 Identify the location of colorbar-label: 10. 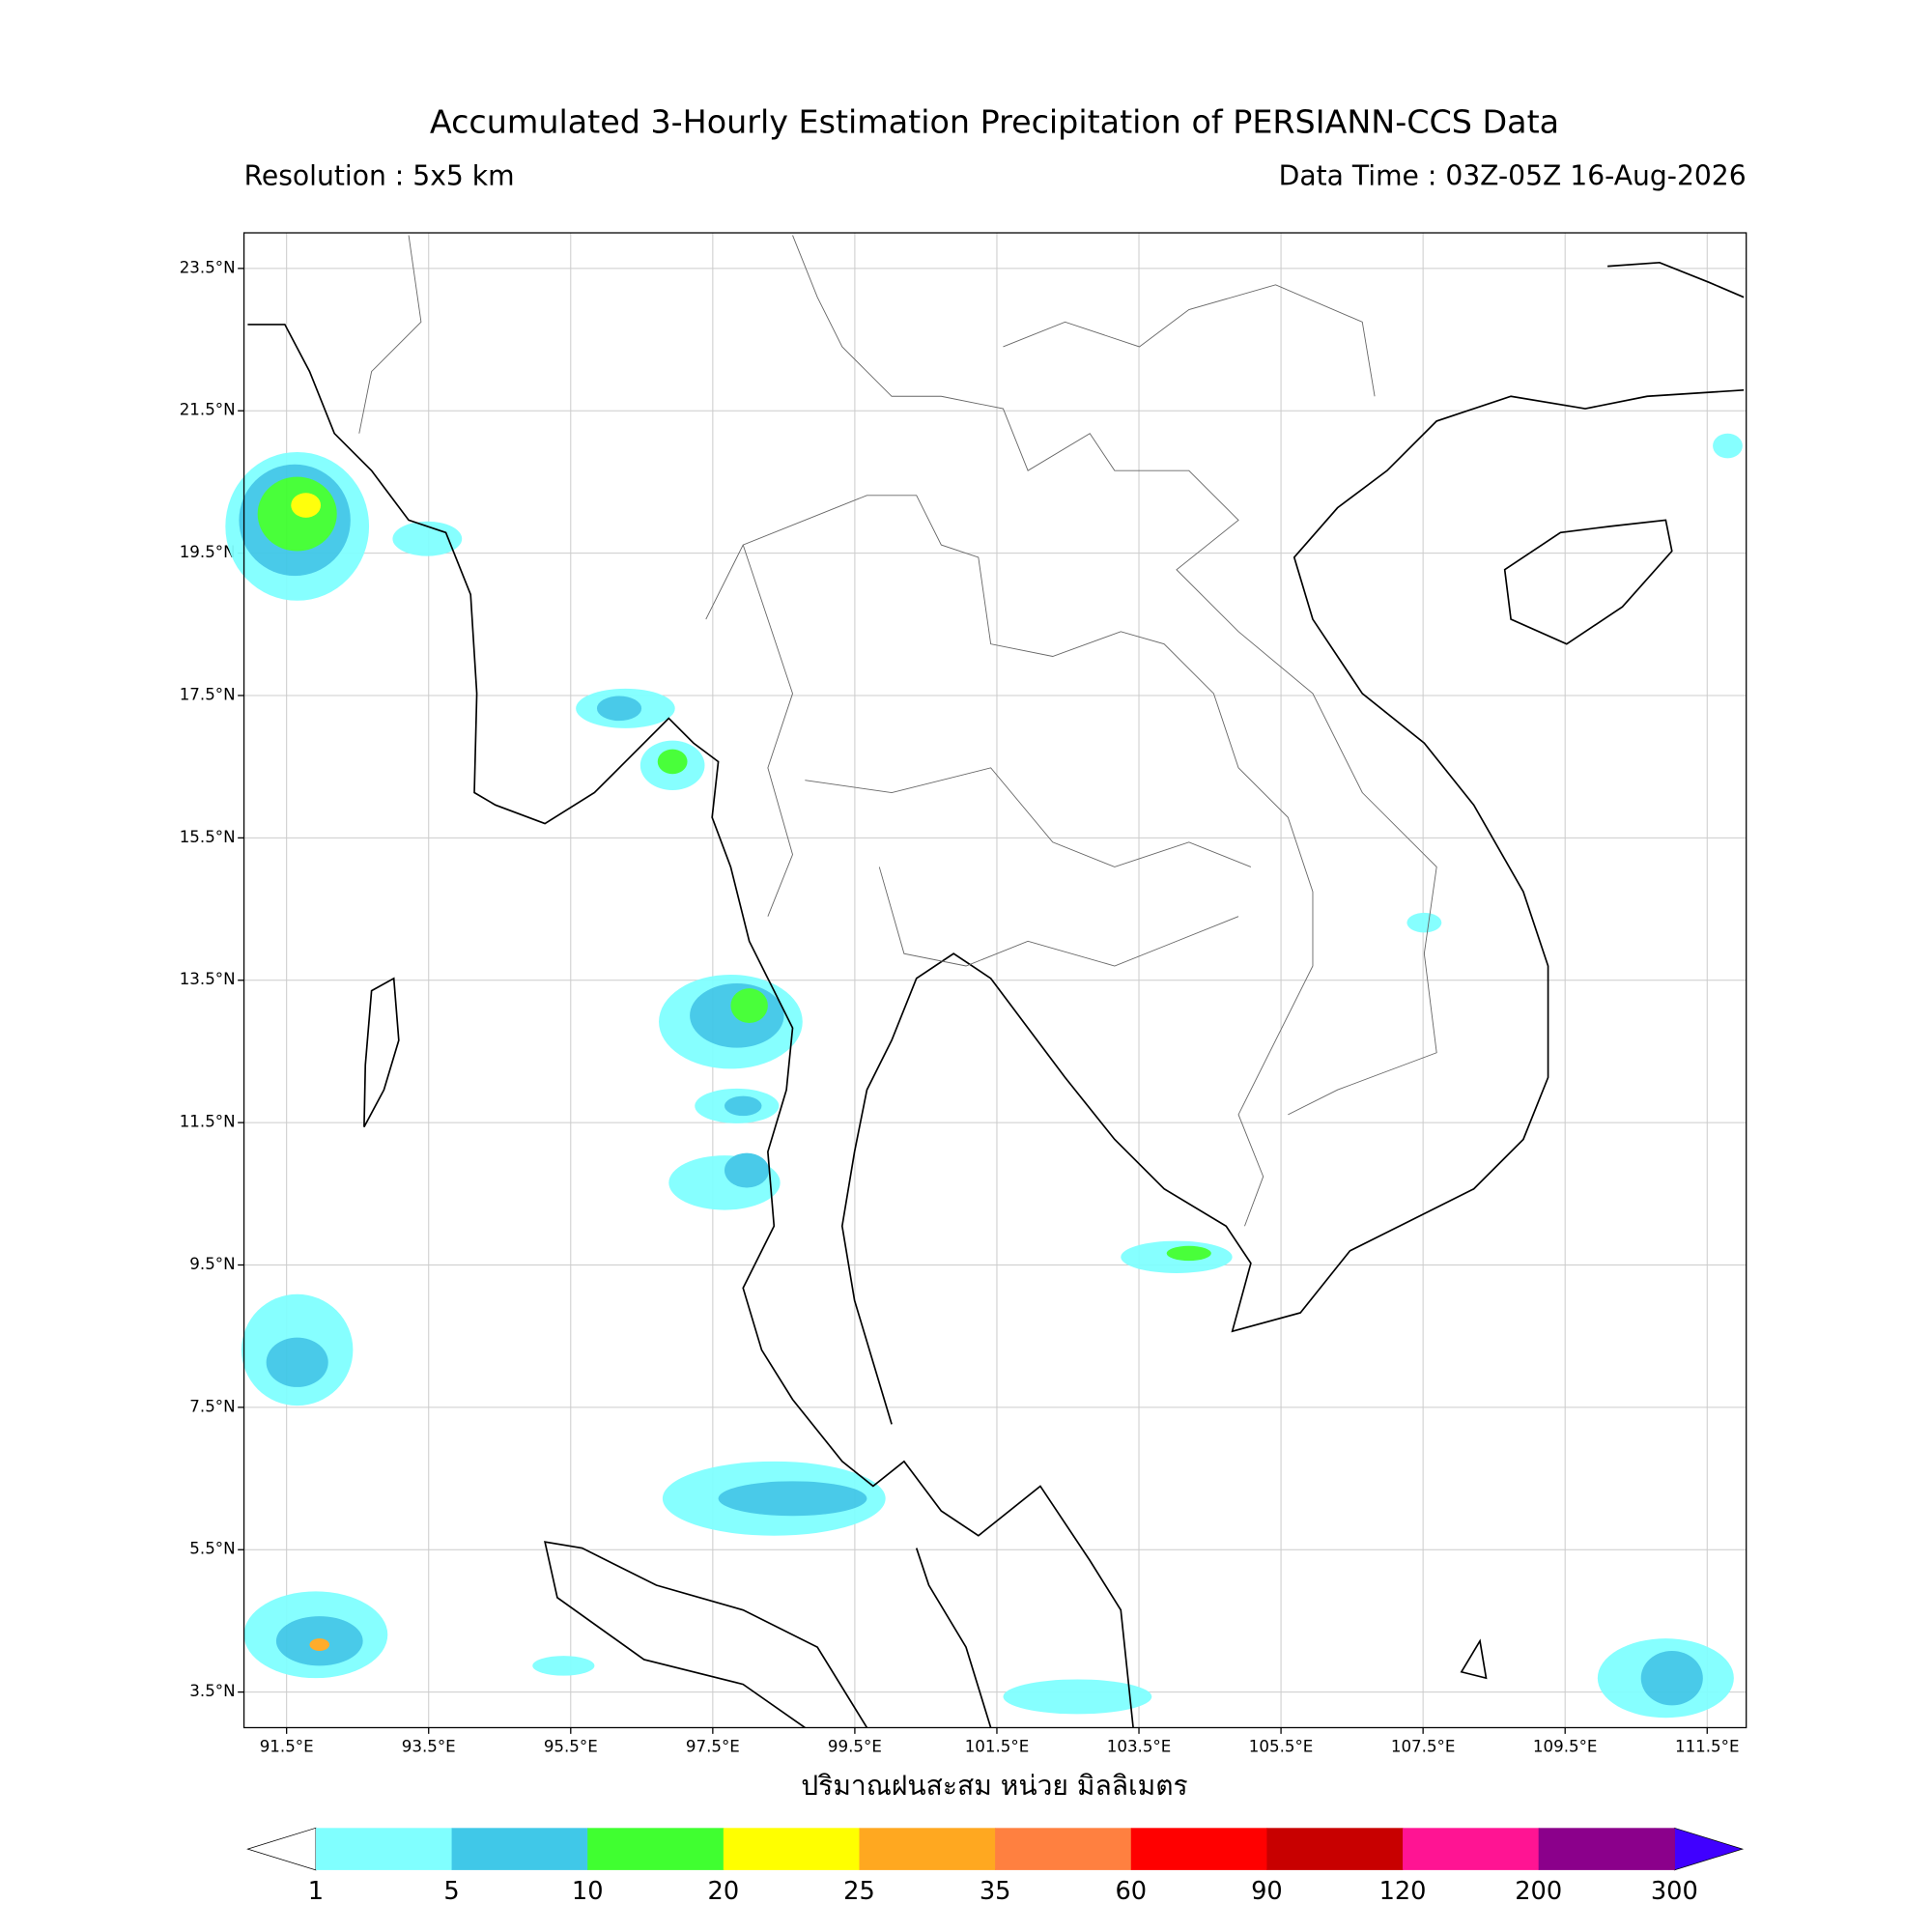
(588, 1891).